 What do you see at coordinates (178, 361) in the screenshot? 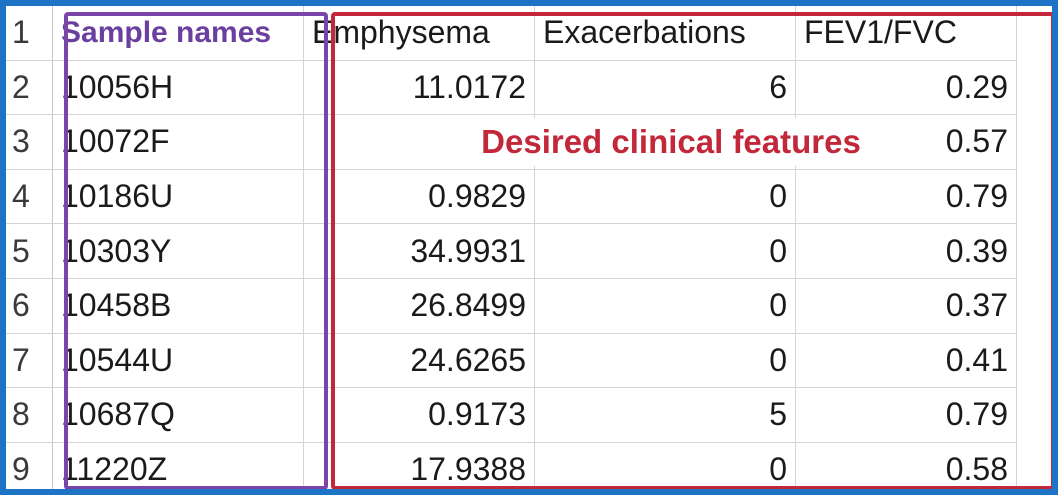
I see `sample-cell: 10544U` at bounding box center [178, 361].